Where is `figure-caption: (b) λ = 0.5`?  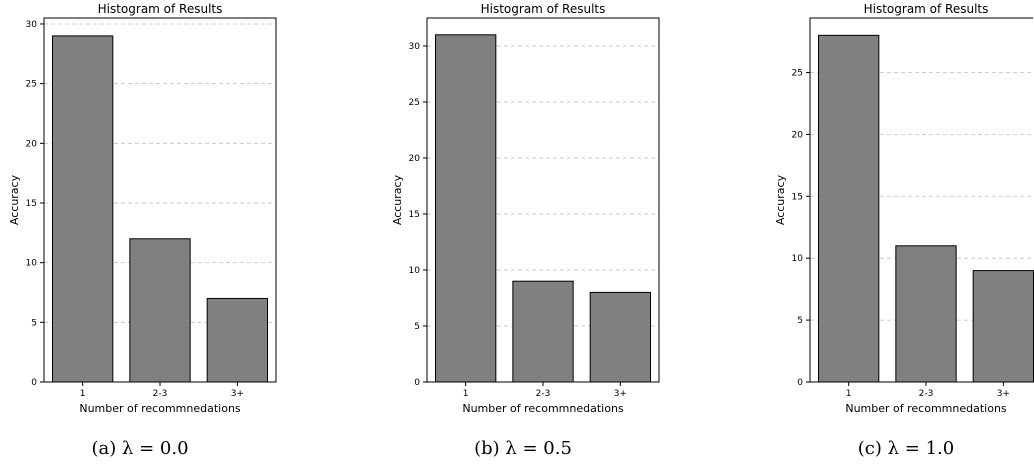 figure-caption: (b) λ = 0.5 is located at coordinates (523, 448).